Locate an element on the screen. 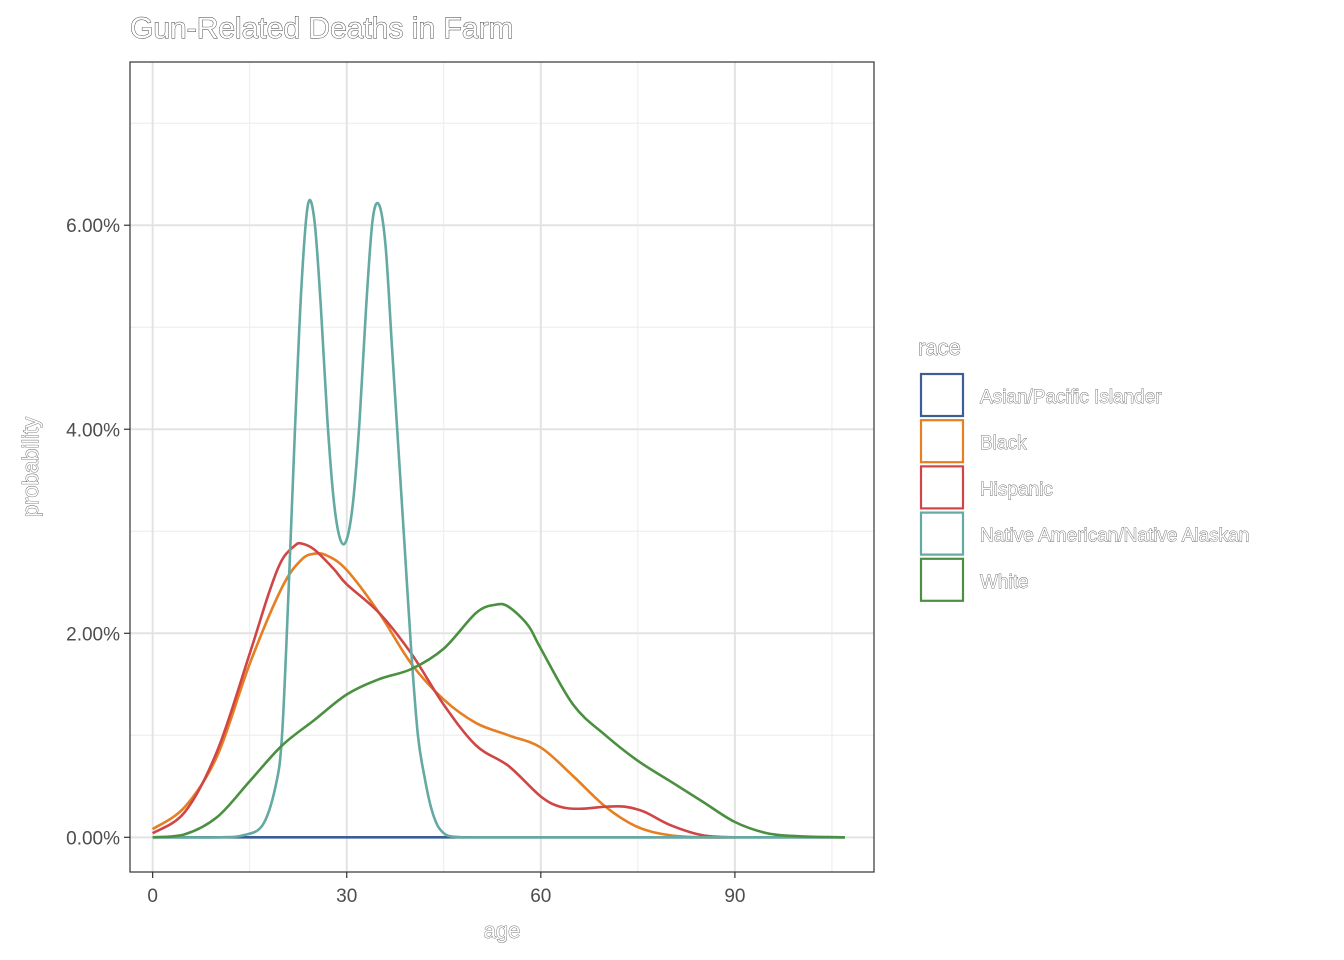 This screenshot has height=960, width=1344. y-tick-label: 0.00% is located at coordinates (93, 838).